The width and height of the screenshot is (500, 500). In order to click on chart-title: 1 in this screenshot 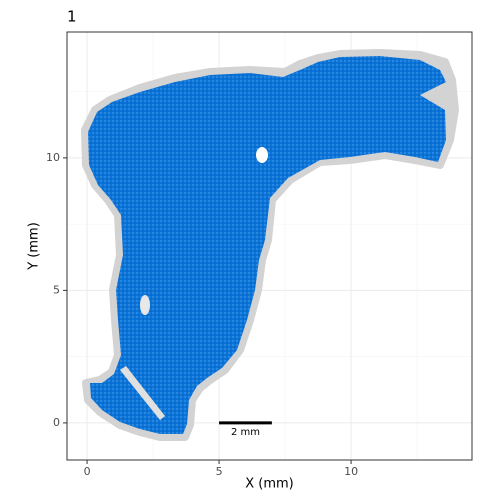, I will do `click(72, 17)`.